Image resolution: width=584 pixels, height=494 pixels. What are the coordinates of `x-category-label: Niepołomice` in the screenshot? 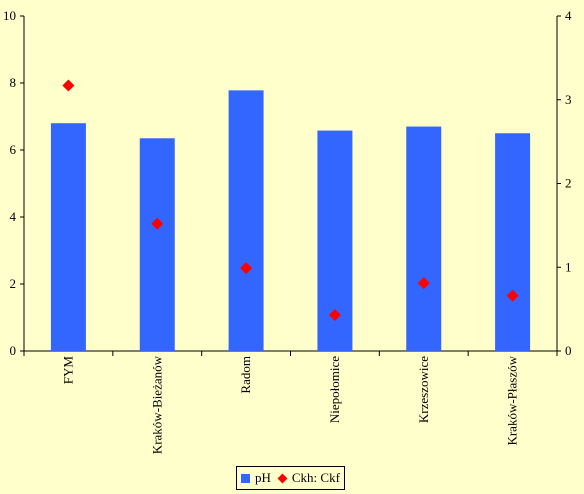 It's located at (334, 389).